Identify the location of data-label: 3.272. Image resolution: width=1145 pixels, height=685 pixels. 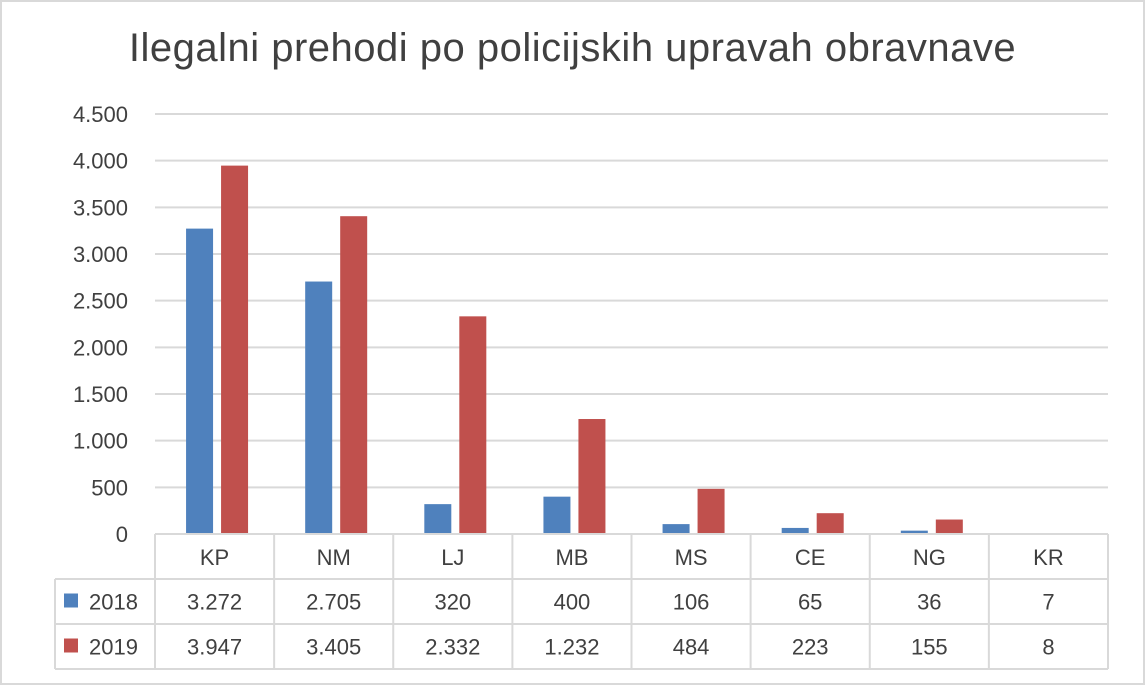
(214, 602).